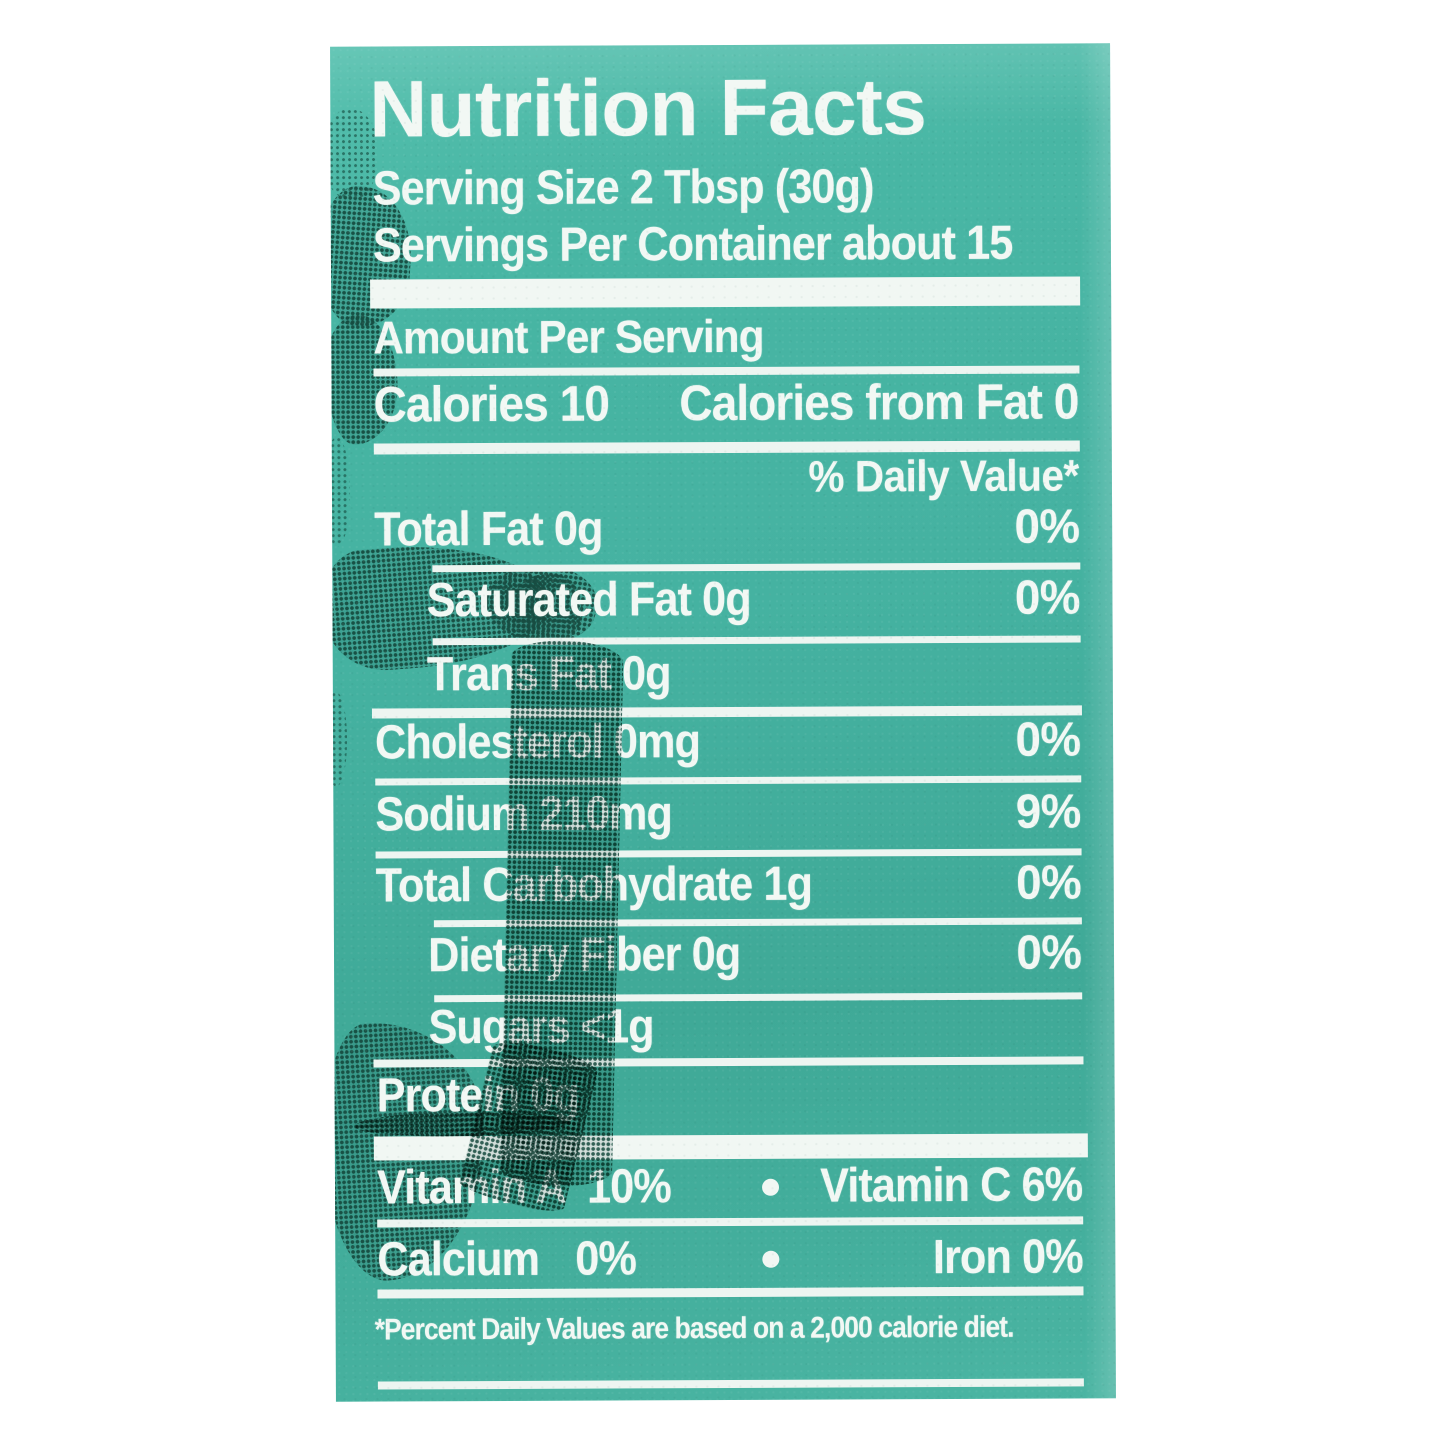 This screenshot has height=1445, width=1445. Describe the element at coordinates (488, 529) in the screenshot. I see `nutrient-name: Total Fat 0g` at that location.